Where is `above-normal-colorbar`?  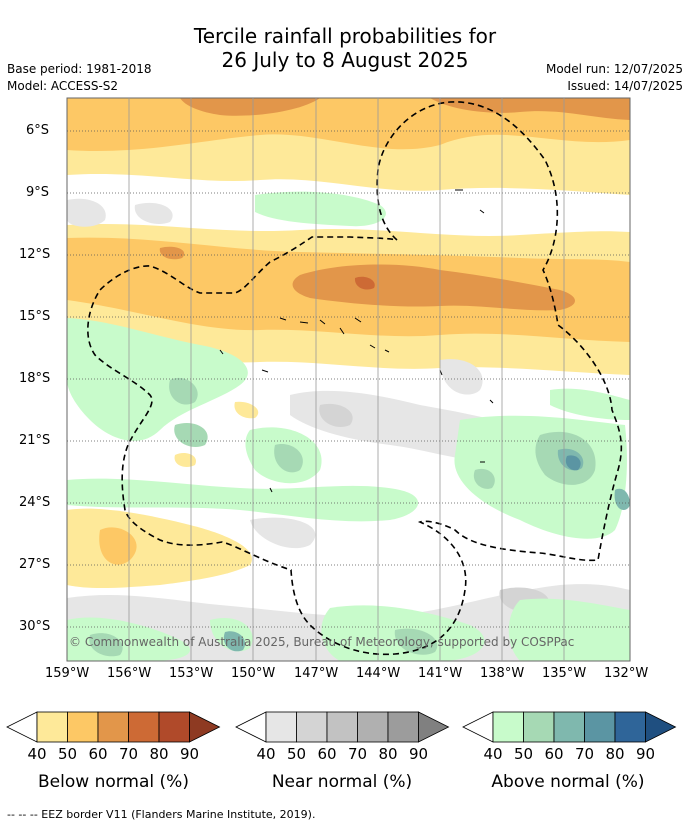 above-normal-colorbar is located at coordinates (569, 727).